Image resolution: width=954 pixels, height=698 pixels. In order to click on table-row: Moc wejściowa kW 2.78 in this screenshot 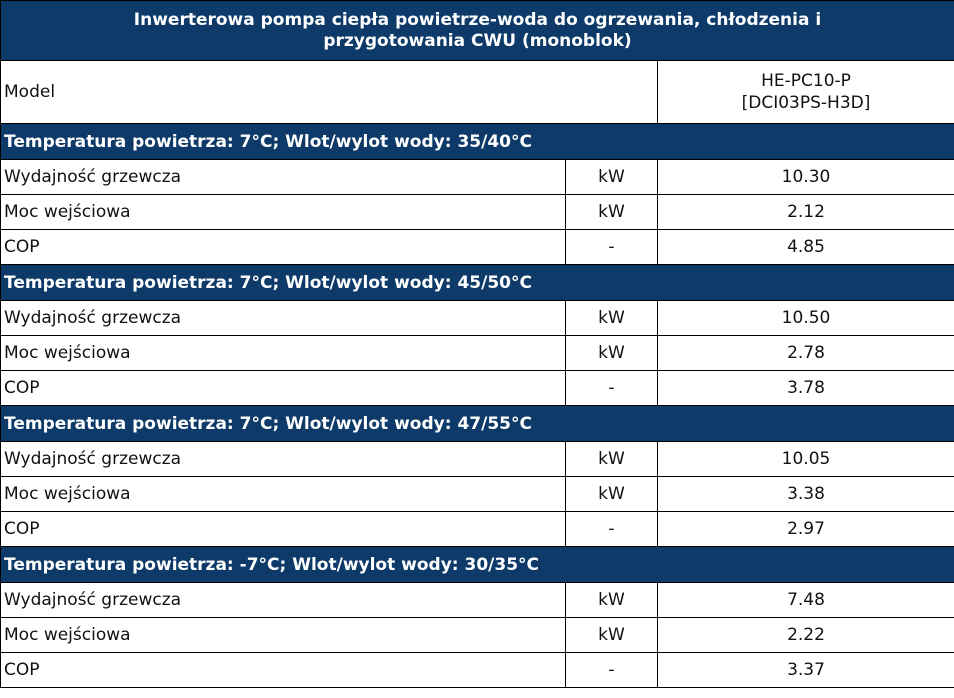, I will do `click(477, 353)`.